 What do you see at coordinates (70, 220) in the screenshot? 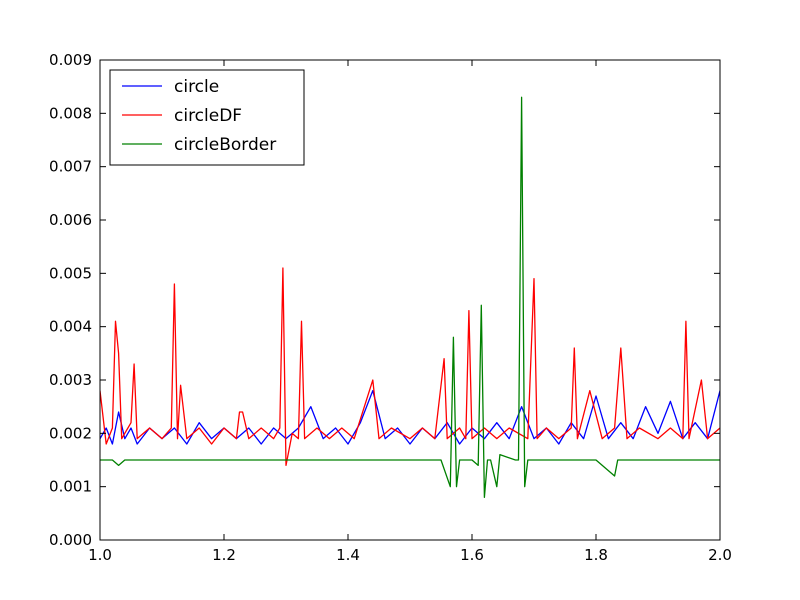
I see `y-tick-label: 0.006` at bounding box center [70, 220].